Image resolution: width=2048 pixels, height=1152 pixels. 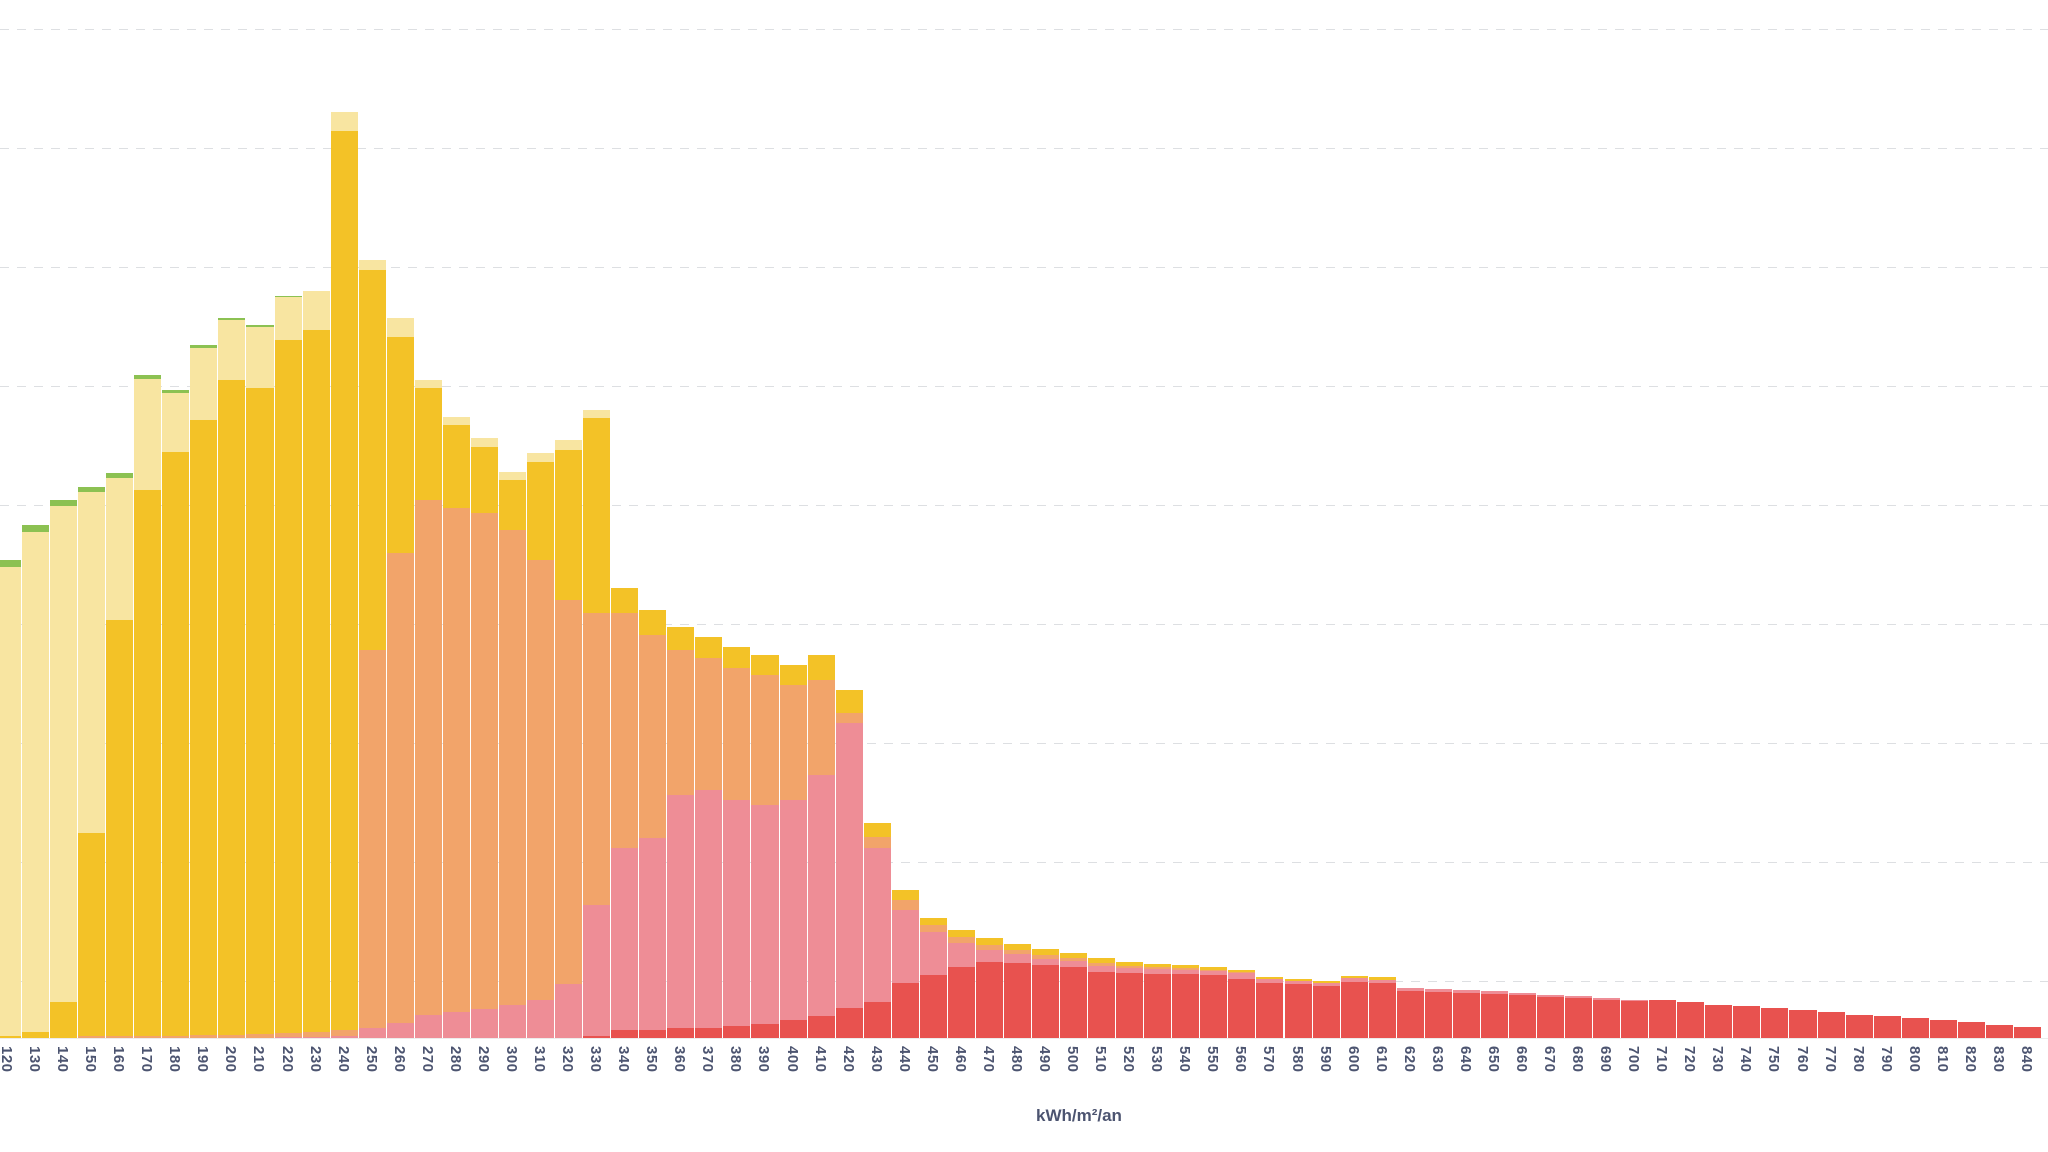 What do you see at coordinates (91, 1059) in the screenshot?
I see `x-tick-label: 150` at bounding box center [91, 1059].